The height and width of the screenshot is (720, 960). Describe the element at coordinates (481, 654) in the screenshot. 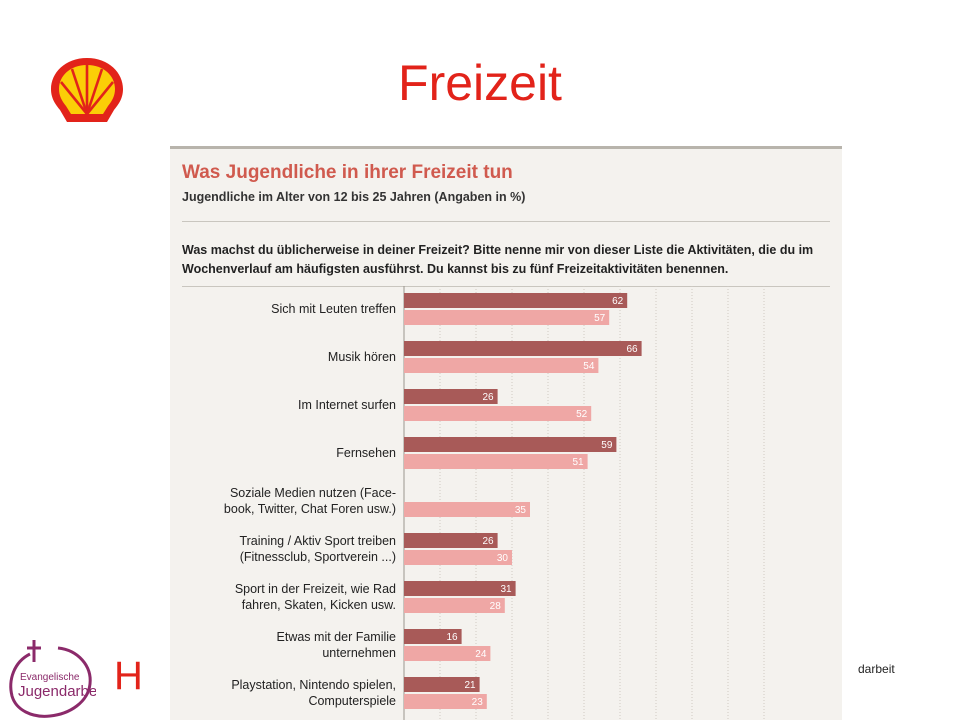

I see `data-label: 24` at that location.